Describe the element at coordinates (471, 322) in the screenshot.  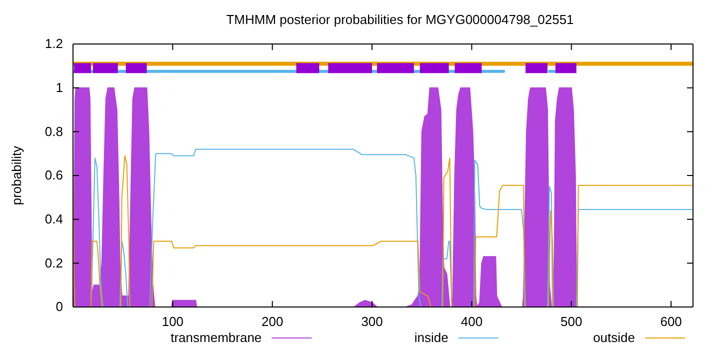
I see `x-tick-label: 400` at that location.